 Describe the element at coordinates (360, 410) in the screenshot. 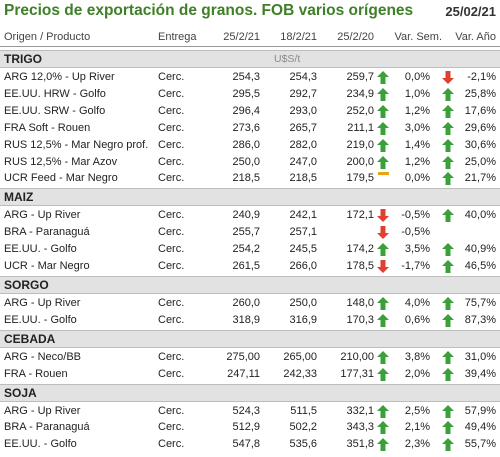

I see `price-year-ago: 332,1` at that location.